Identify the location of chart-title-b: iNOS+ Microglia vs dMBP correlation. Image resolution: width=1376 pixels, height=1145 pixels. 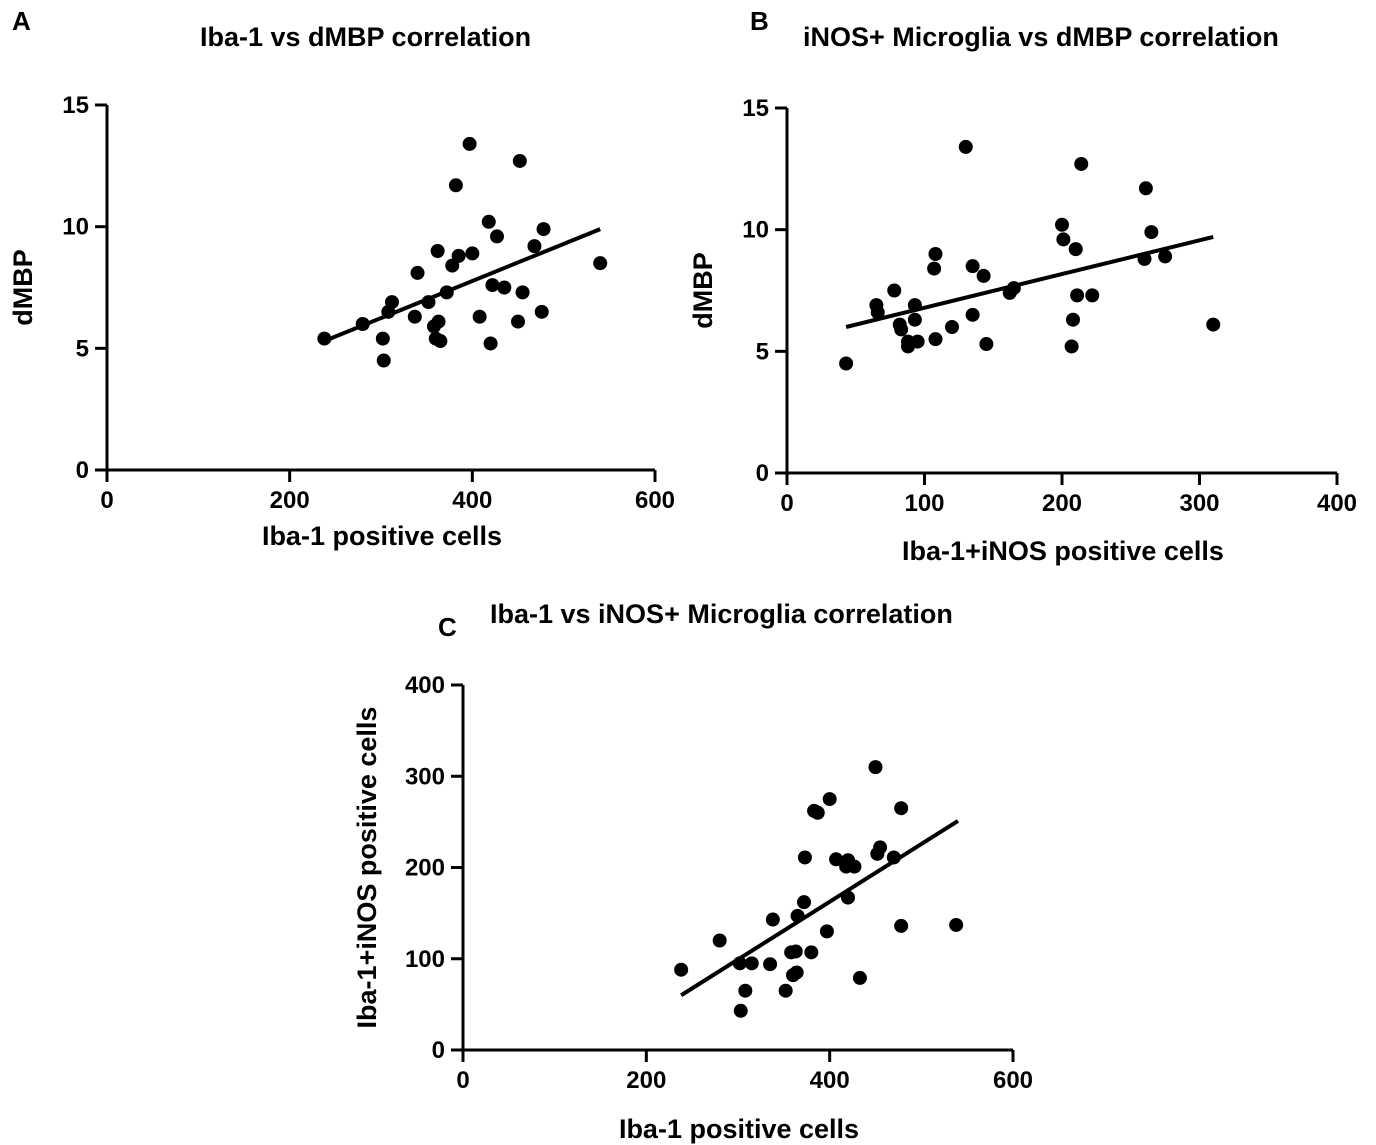
(1041, 37).